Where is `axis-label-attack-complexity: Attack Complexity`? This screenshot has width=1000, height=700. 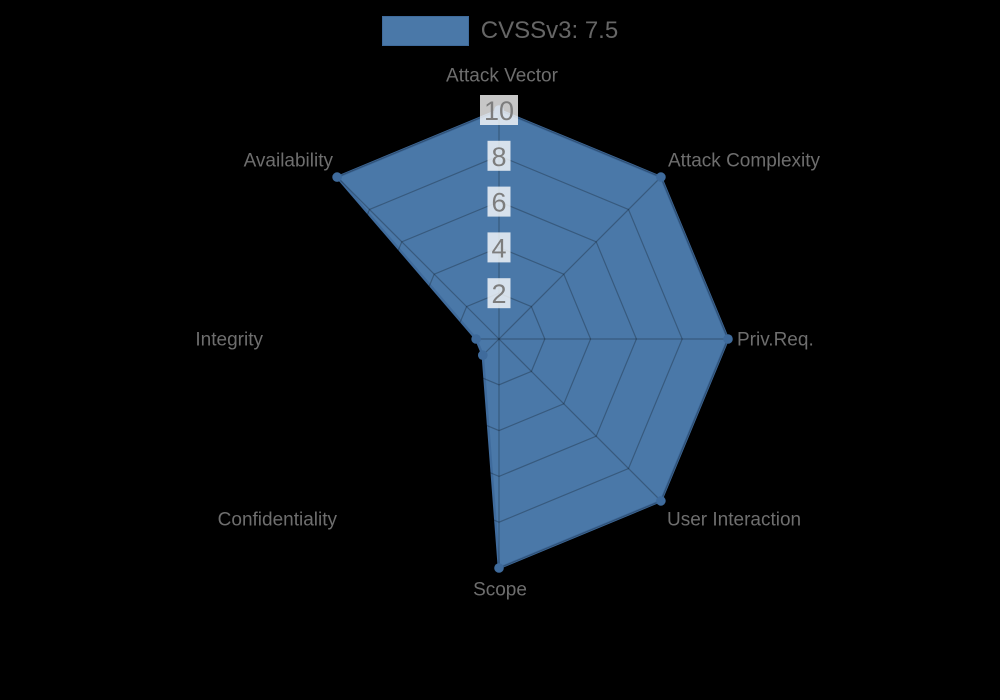 axis-label-attack-complexity: Attack Complexity is located at coordinates (744, 161).